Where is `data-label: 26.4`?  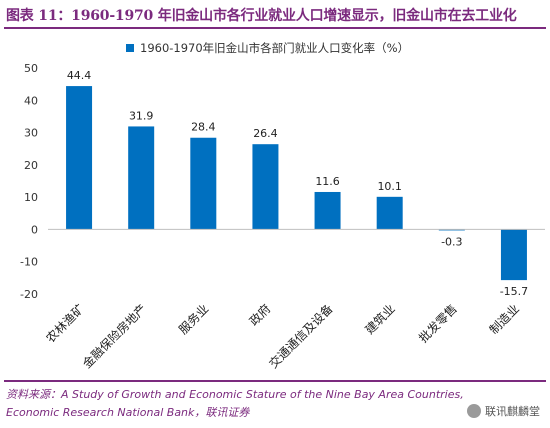
data-label: 26.4 is located at coordinates (265, 133).